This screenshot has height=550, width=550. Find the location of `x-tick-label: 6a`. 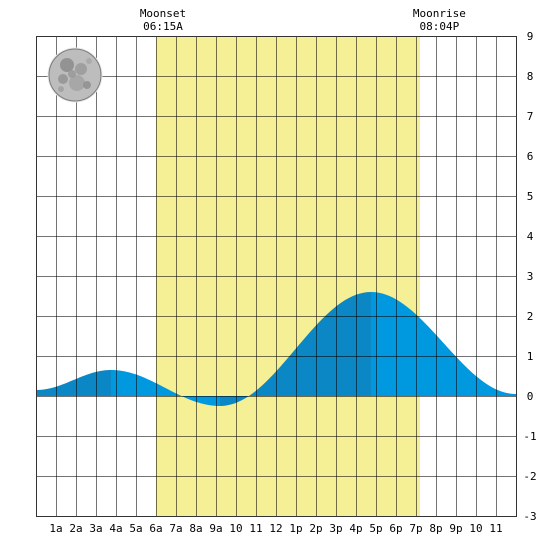

x-tick-label: 6a is located at coordinates (155, 528).